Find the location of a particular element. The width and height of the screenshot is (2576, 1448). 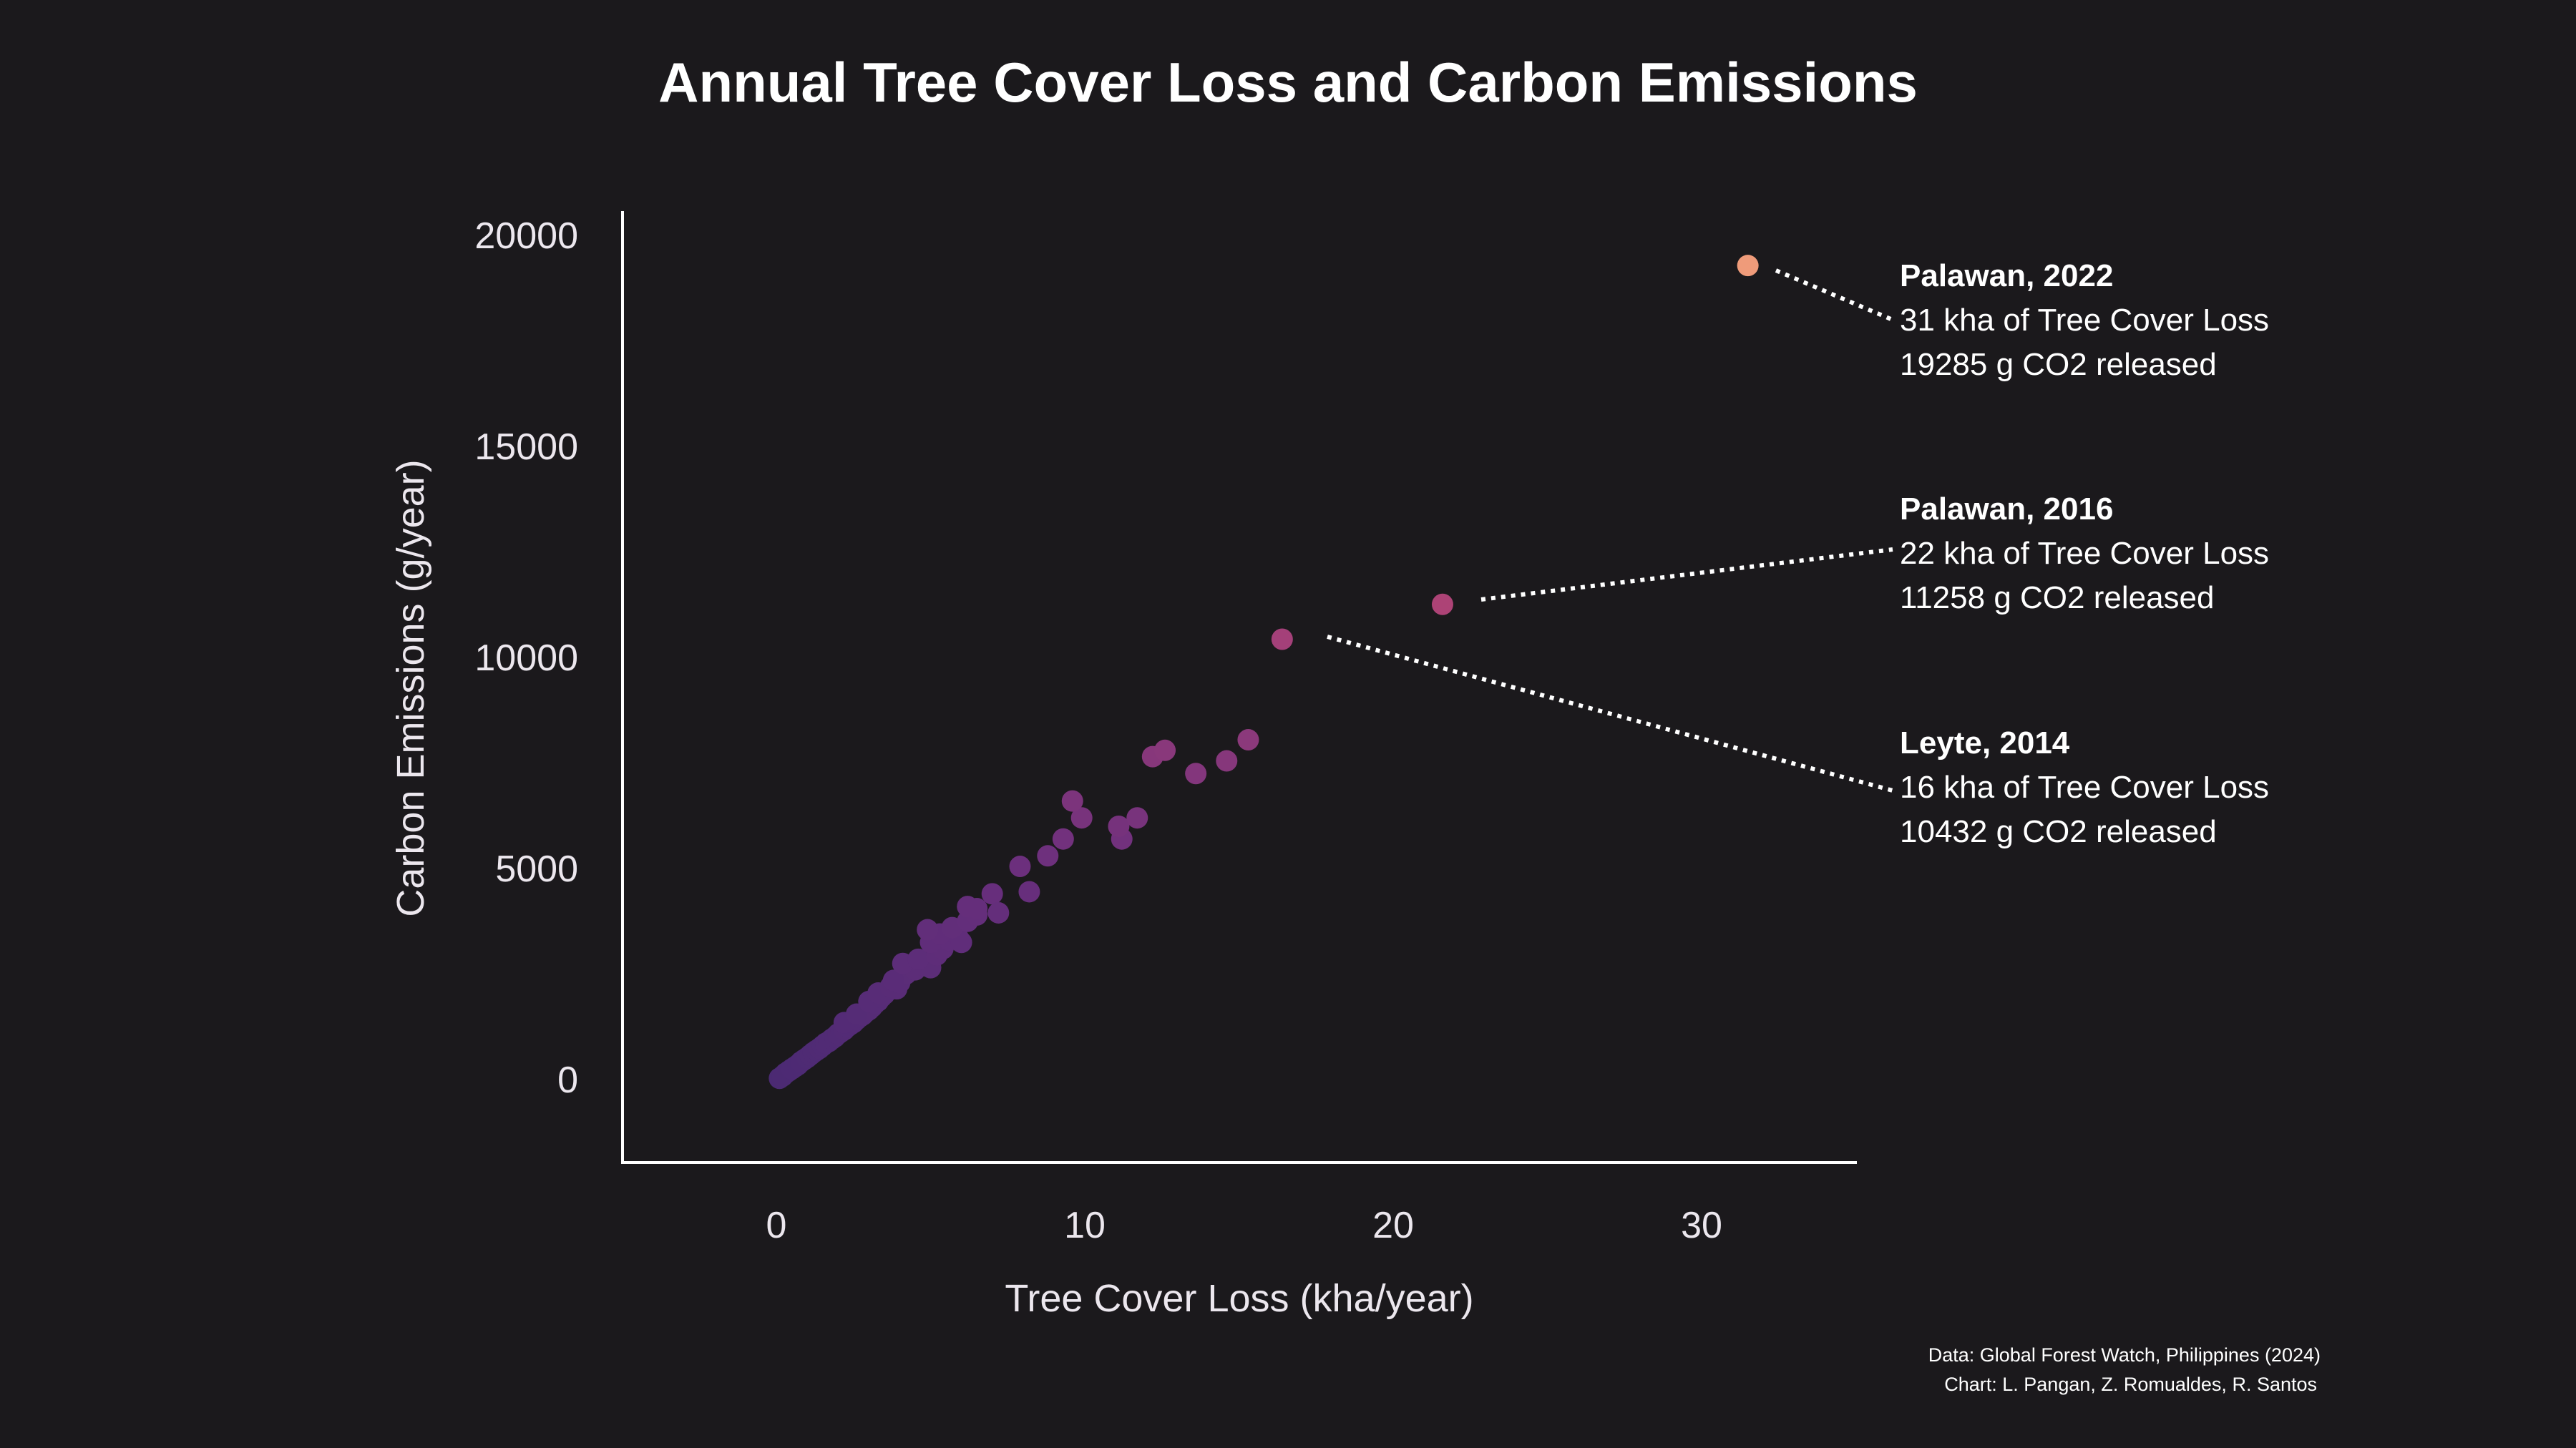

annotation-title: Leyte, 2014 is located at coordinates (1985, 742).